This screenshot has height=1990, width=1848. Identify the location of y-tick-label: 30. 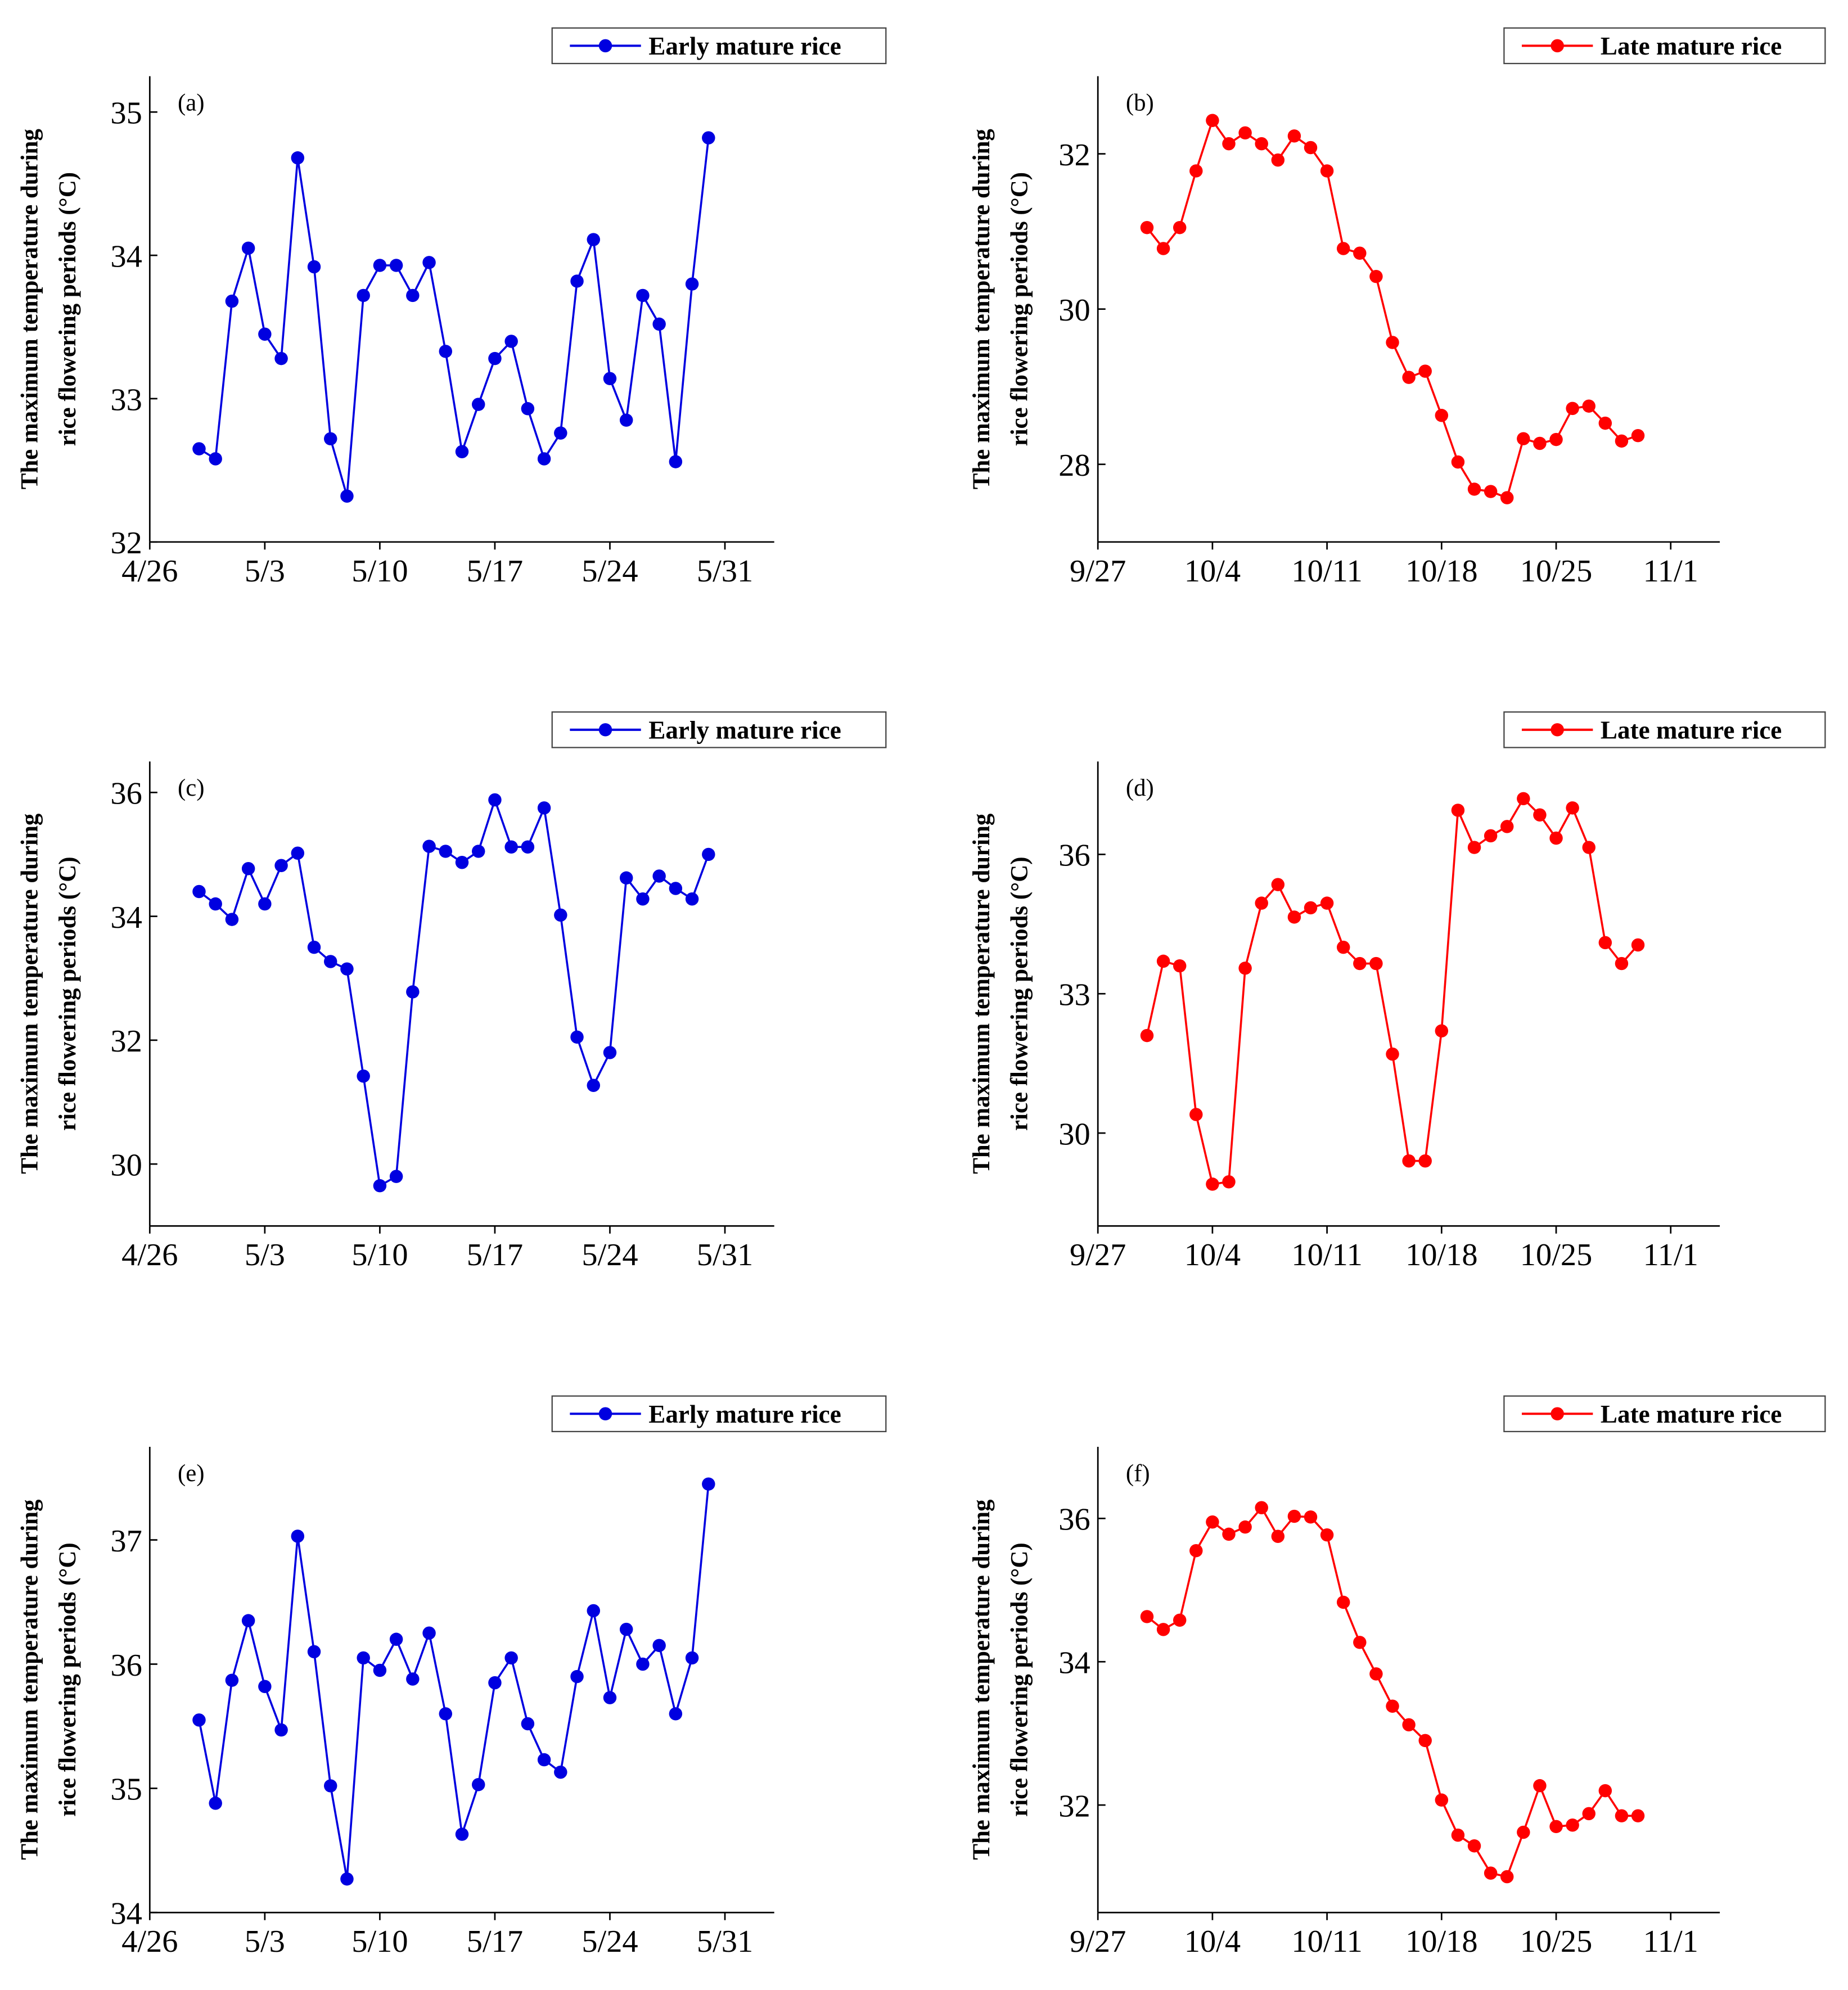
(126, 1165).